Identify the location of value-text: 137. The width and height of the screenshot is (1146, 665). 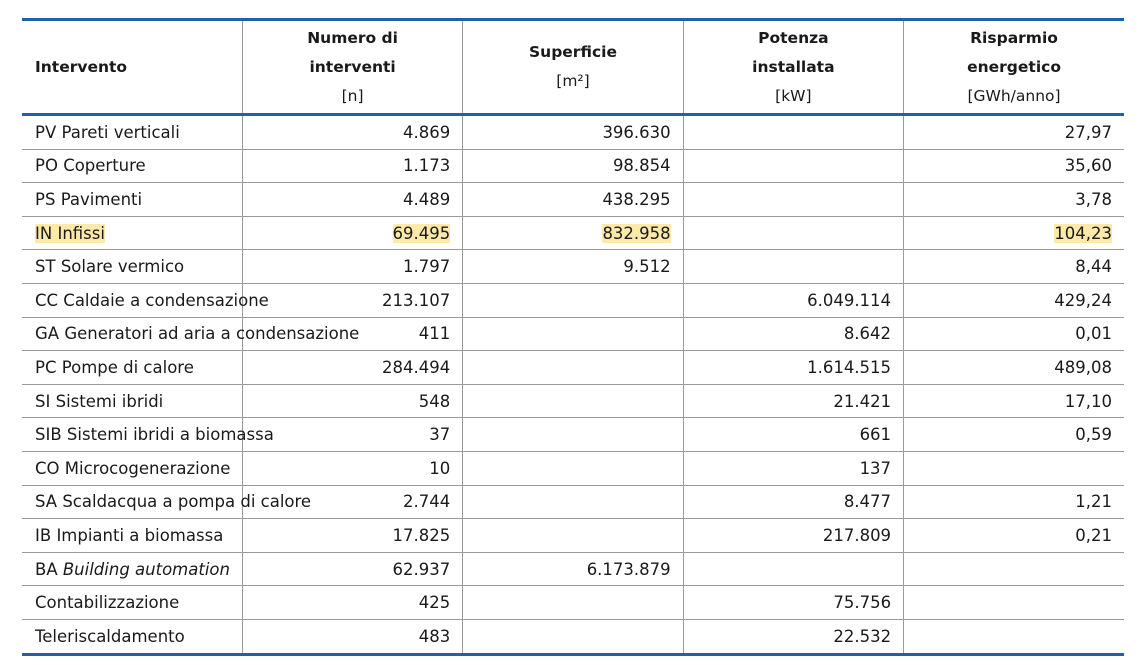
(875, 468).